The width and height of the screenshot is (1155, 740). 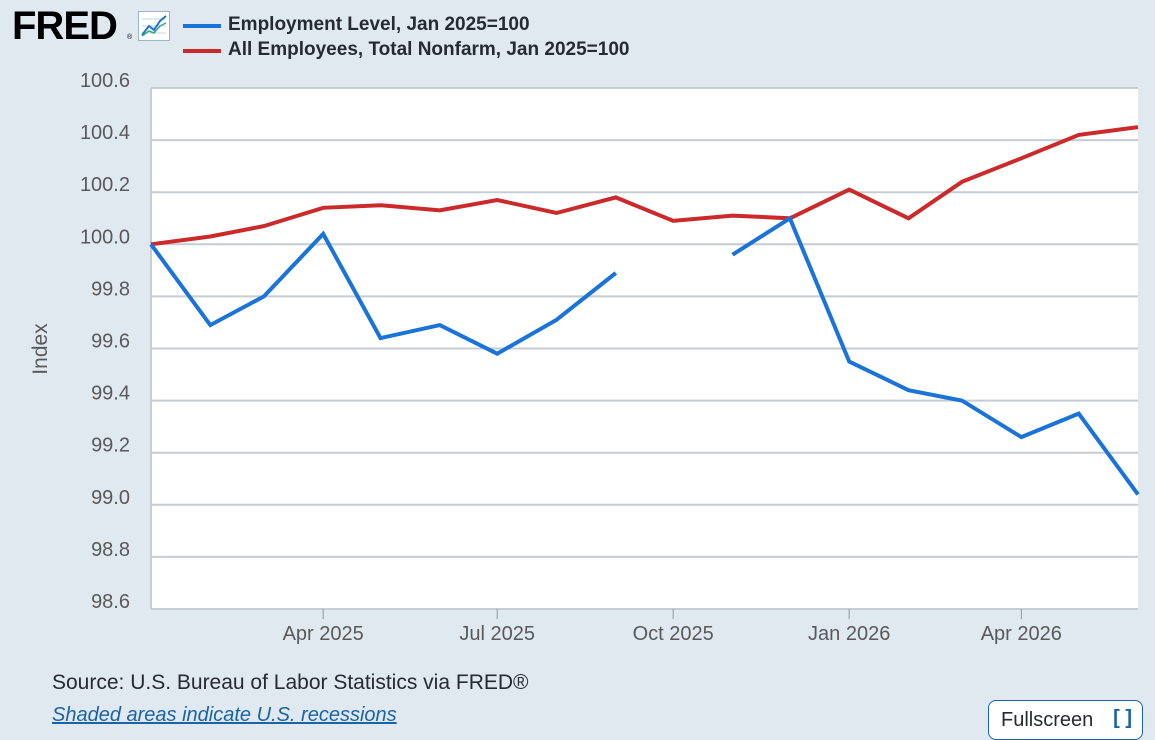 What do you see at coordinates (1122, 718) in the screenshot?
I see `expand-icon: [ ]` at bounding box center [1122, 718].